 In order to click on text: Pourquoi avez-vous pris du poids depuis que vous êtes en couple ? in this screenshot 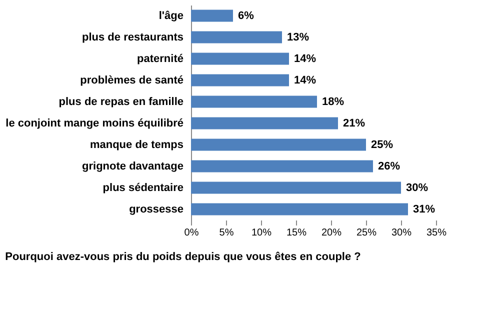, I will do `click(183, 257)`.